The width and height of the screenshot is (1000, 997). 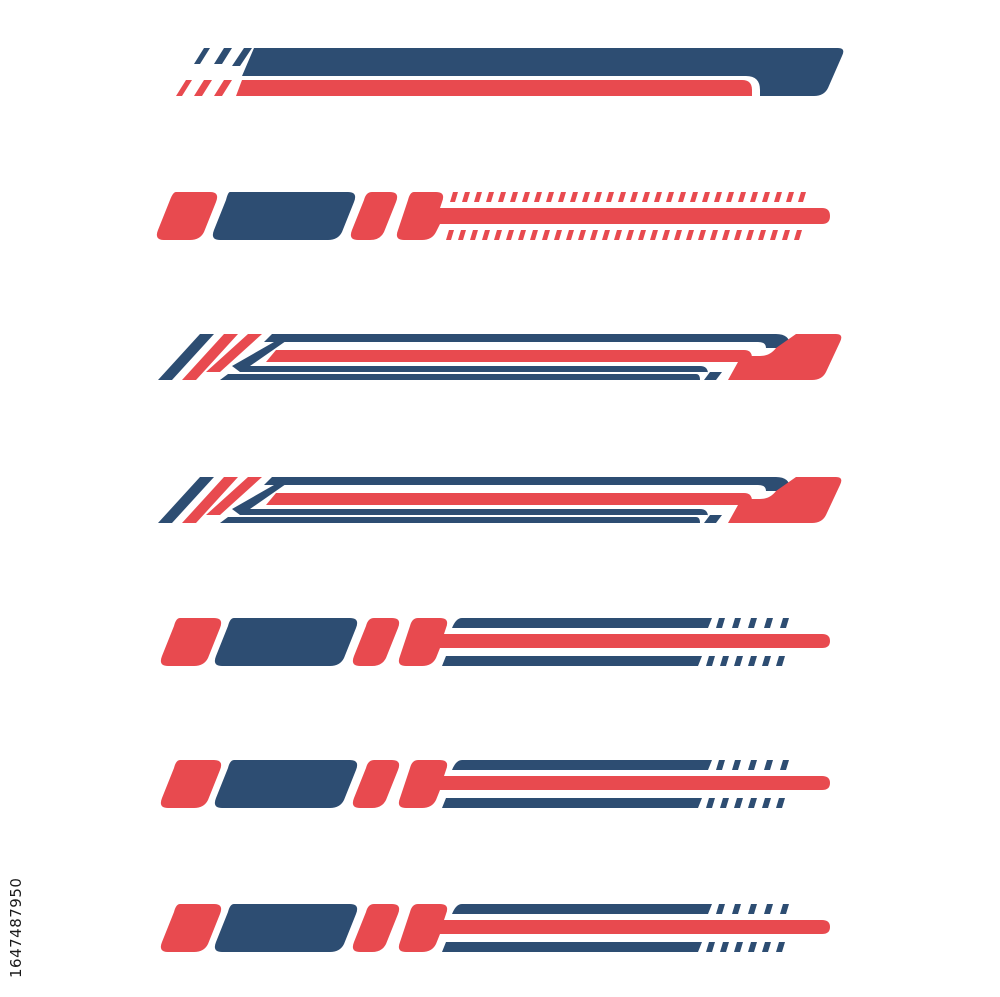 I want to click on stock-id-text: 1647487950, so click(x=16, y=927).